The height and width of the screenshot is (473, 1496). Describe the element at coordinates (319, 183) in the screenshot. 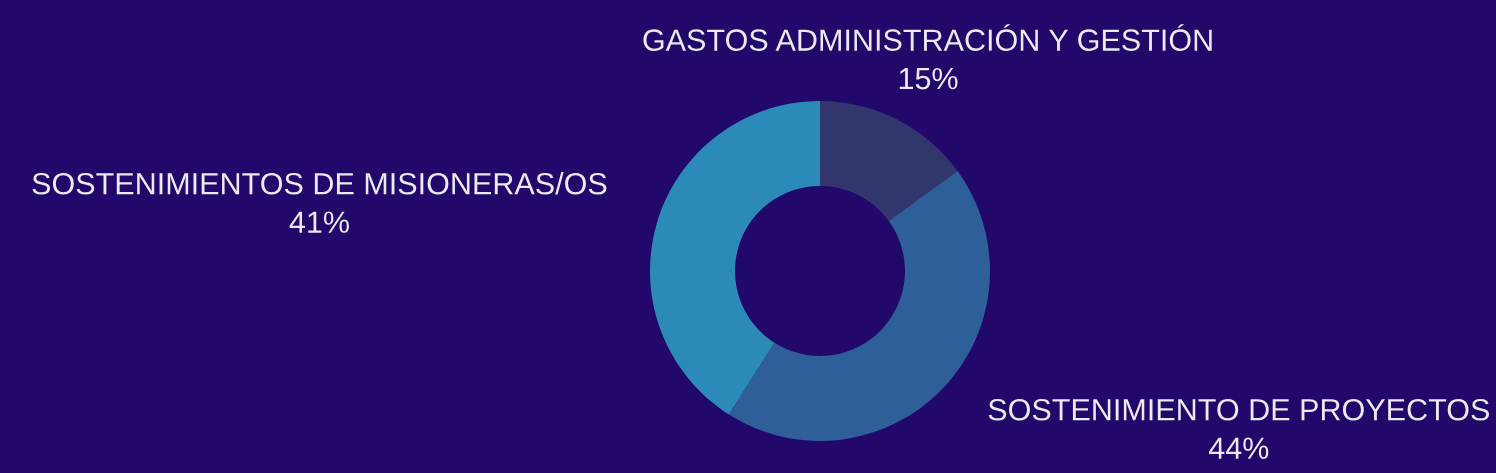

I see `slice-label: SOSTENIMIENTOS DE MISIONERAS/OS` at that location.